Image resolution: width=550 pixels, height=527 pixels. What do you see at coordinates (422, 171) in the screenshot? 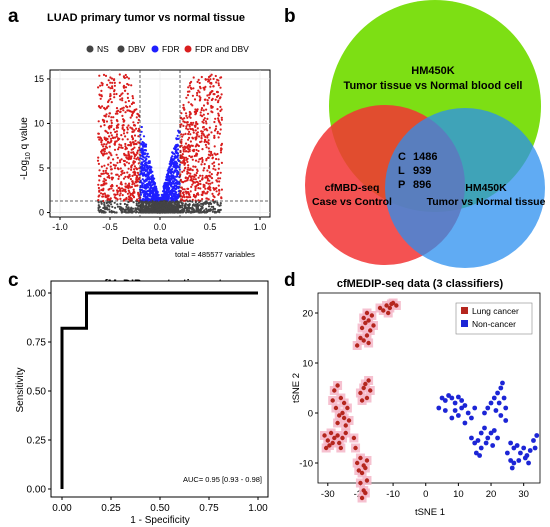
I see `venn-center-l-value: 939` at bounding box center [422, 171].